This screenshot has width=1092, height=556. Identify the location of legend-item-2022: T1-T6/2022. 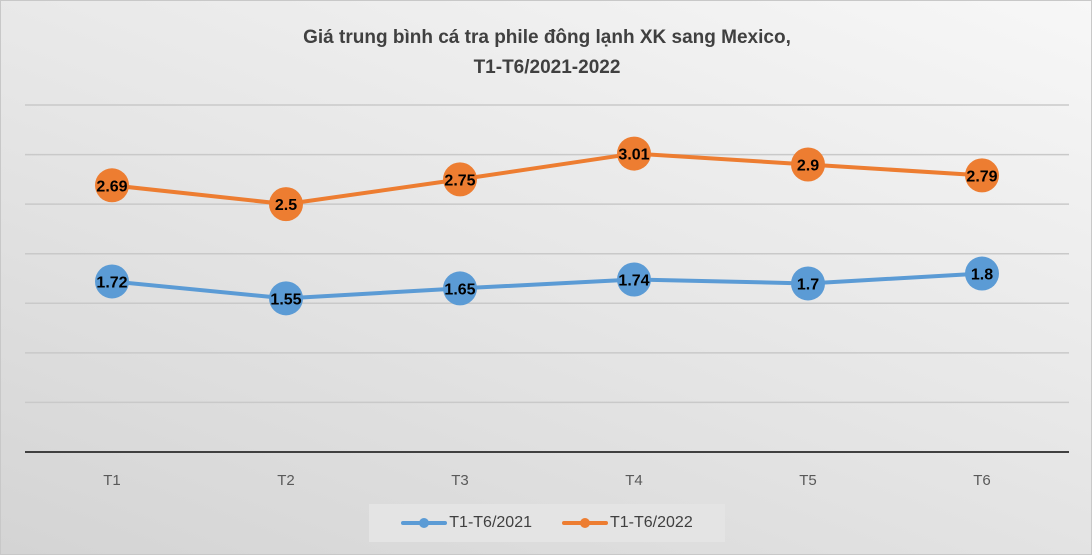
(627, 523).